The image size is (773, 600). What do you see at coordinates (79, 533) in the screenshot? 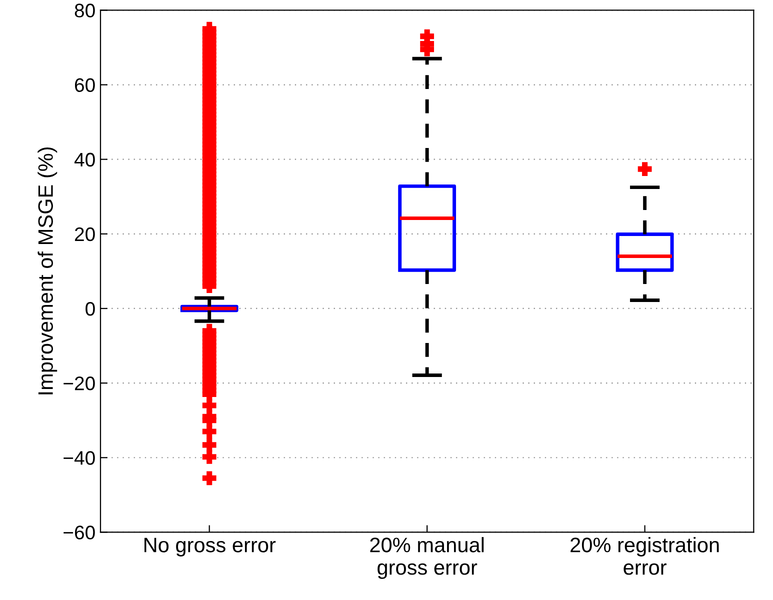
I see `y-tick-label: −60` at bounding box center [79, 533].